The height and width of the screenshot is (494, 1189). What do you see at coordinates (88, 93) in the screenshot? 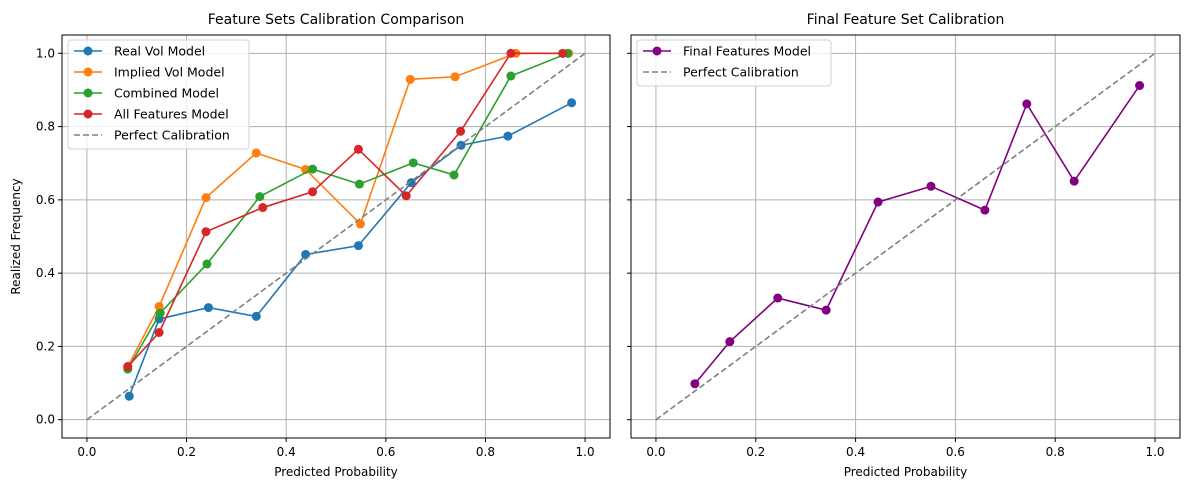
I see `legend-marker-combined-model` at bounding box center [88, 93].